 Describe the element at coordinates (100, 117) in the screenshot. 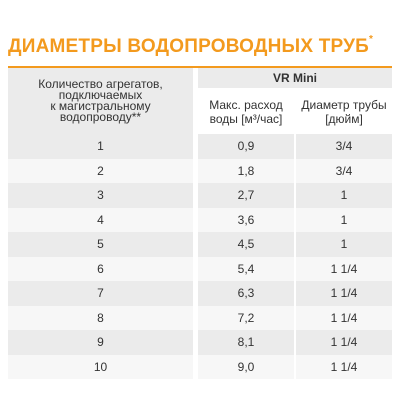

I see `units-count-header-line: водопроводу**` at that location.